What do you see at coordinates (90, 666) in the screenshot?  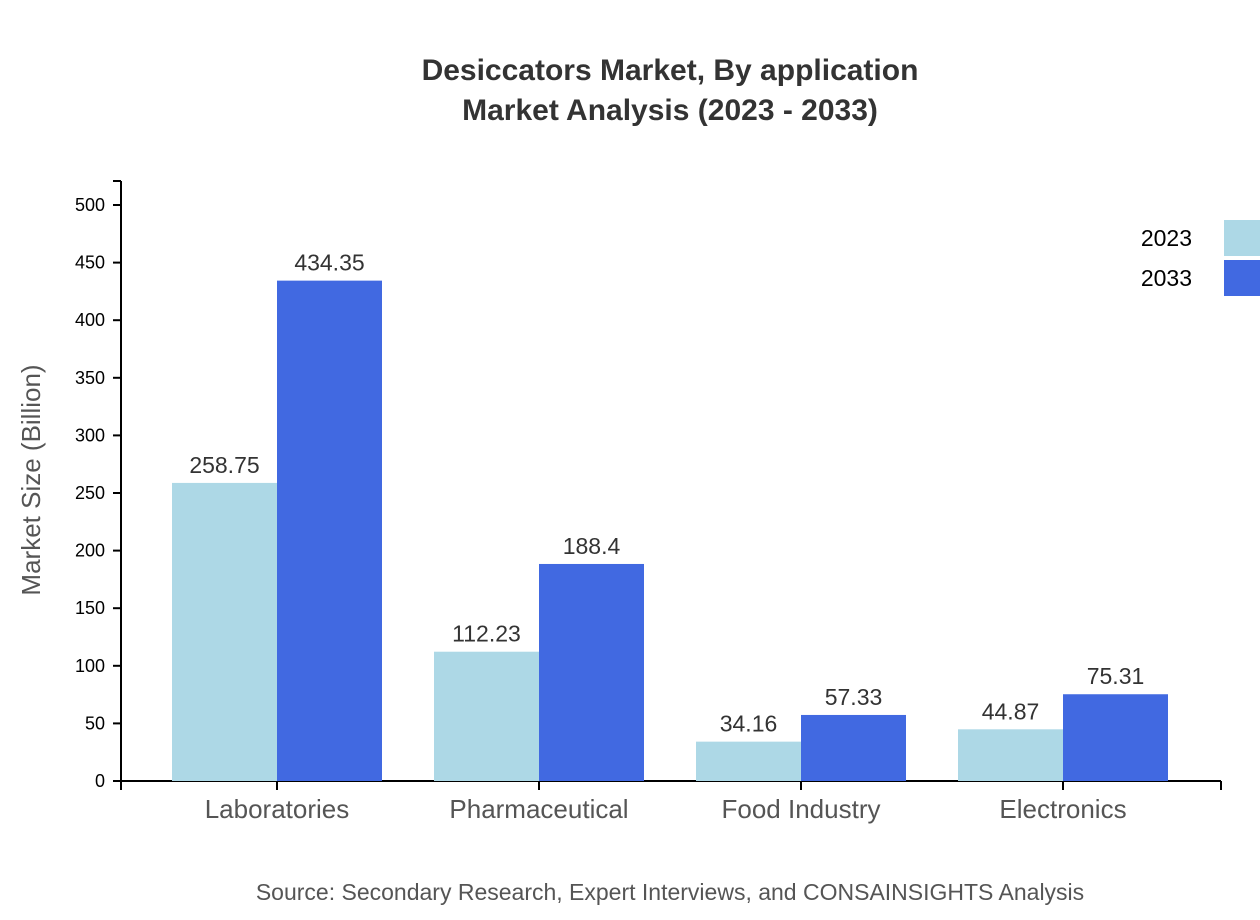 I see `y-tick-label: 100` at bounding box center [90, 666].